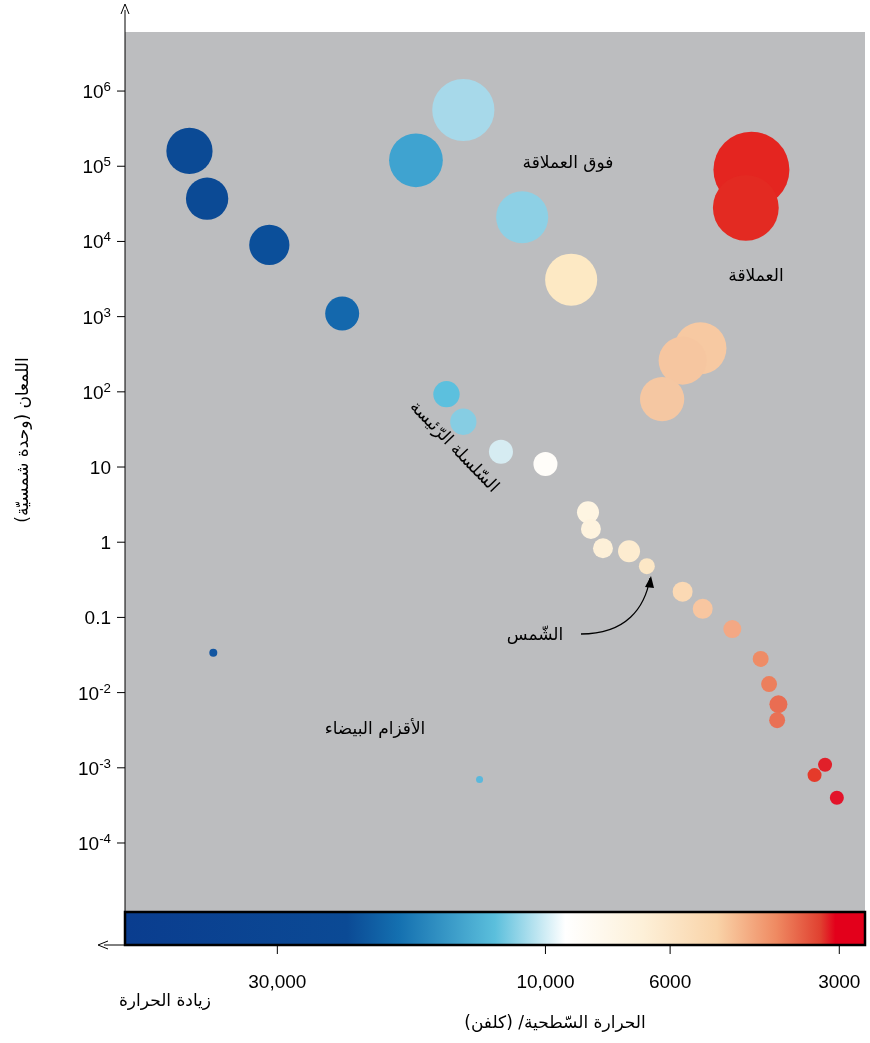 This screenshot has width=870, height=1043. I want to click on x-tick-label: 3000, so click(839, 981).